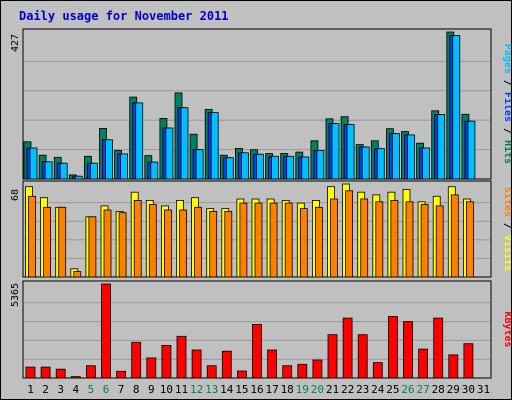  I want to click on y-max-label: 68, so click(15, 195).